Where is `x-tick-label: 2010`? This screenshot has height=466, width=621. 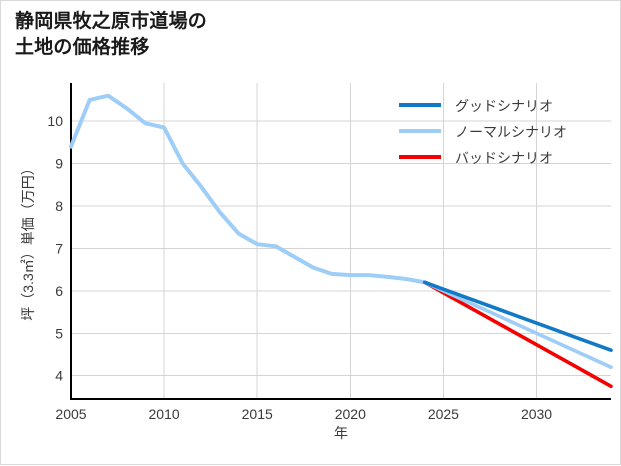
x-tick-label: 2010 is located at coordinates (164, 414).